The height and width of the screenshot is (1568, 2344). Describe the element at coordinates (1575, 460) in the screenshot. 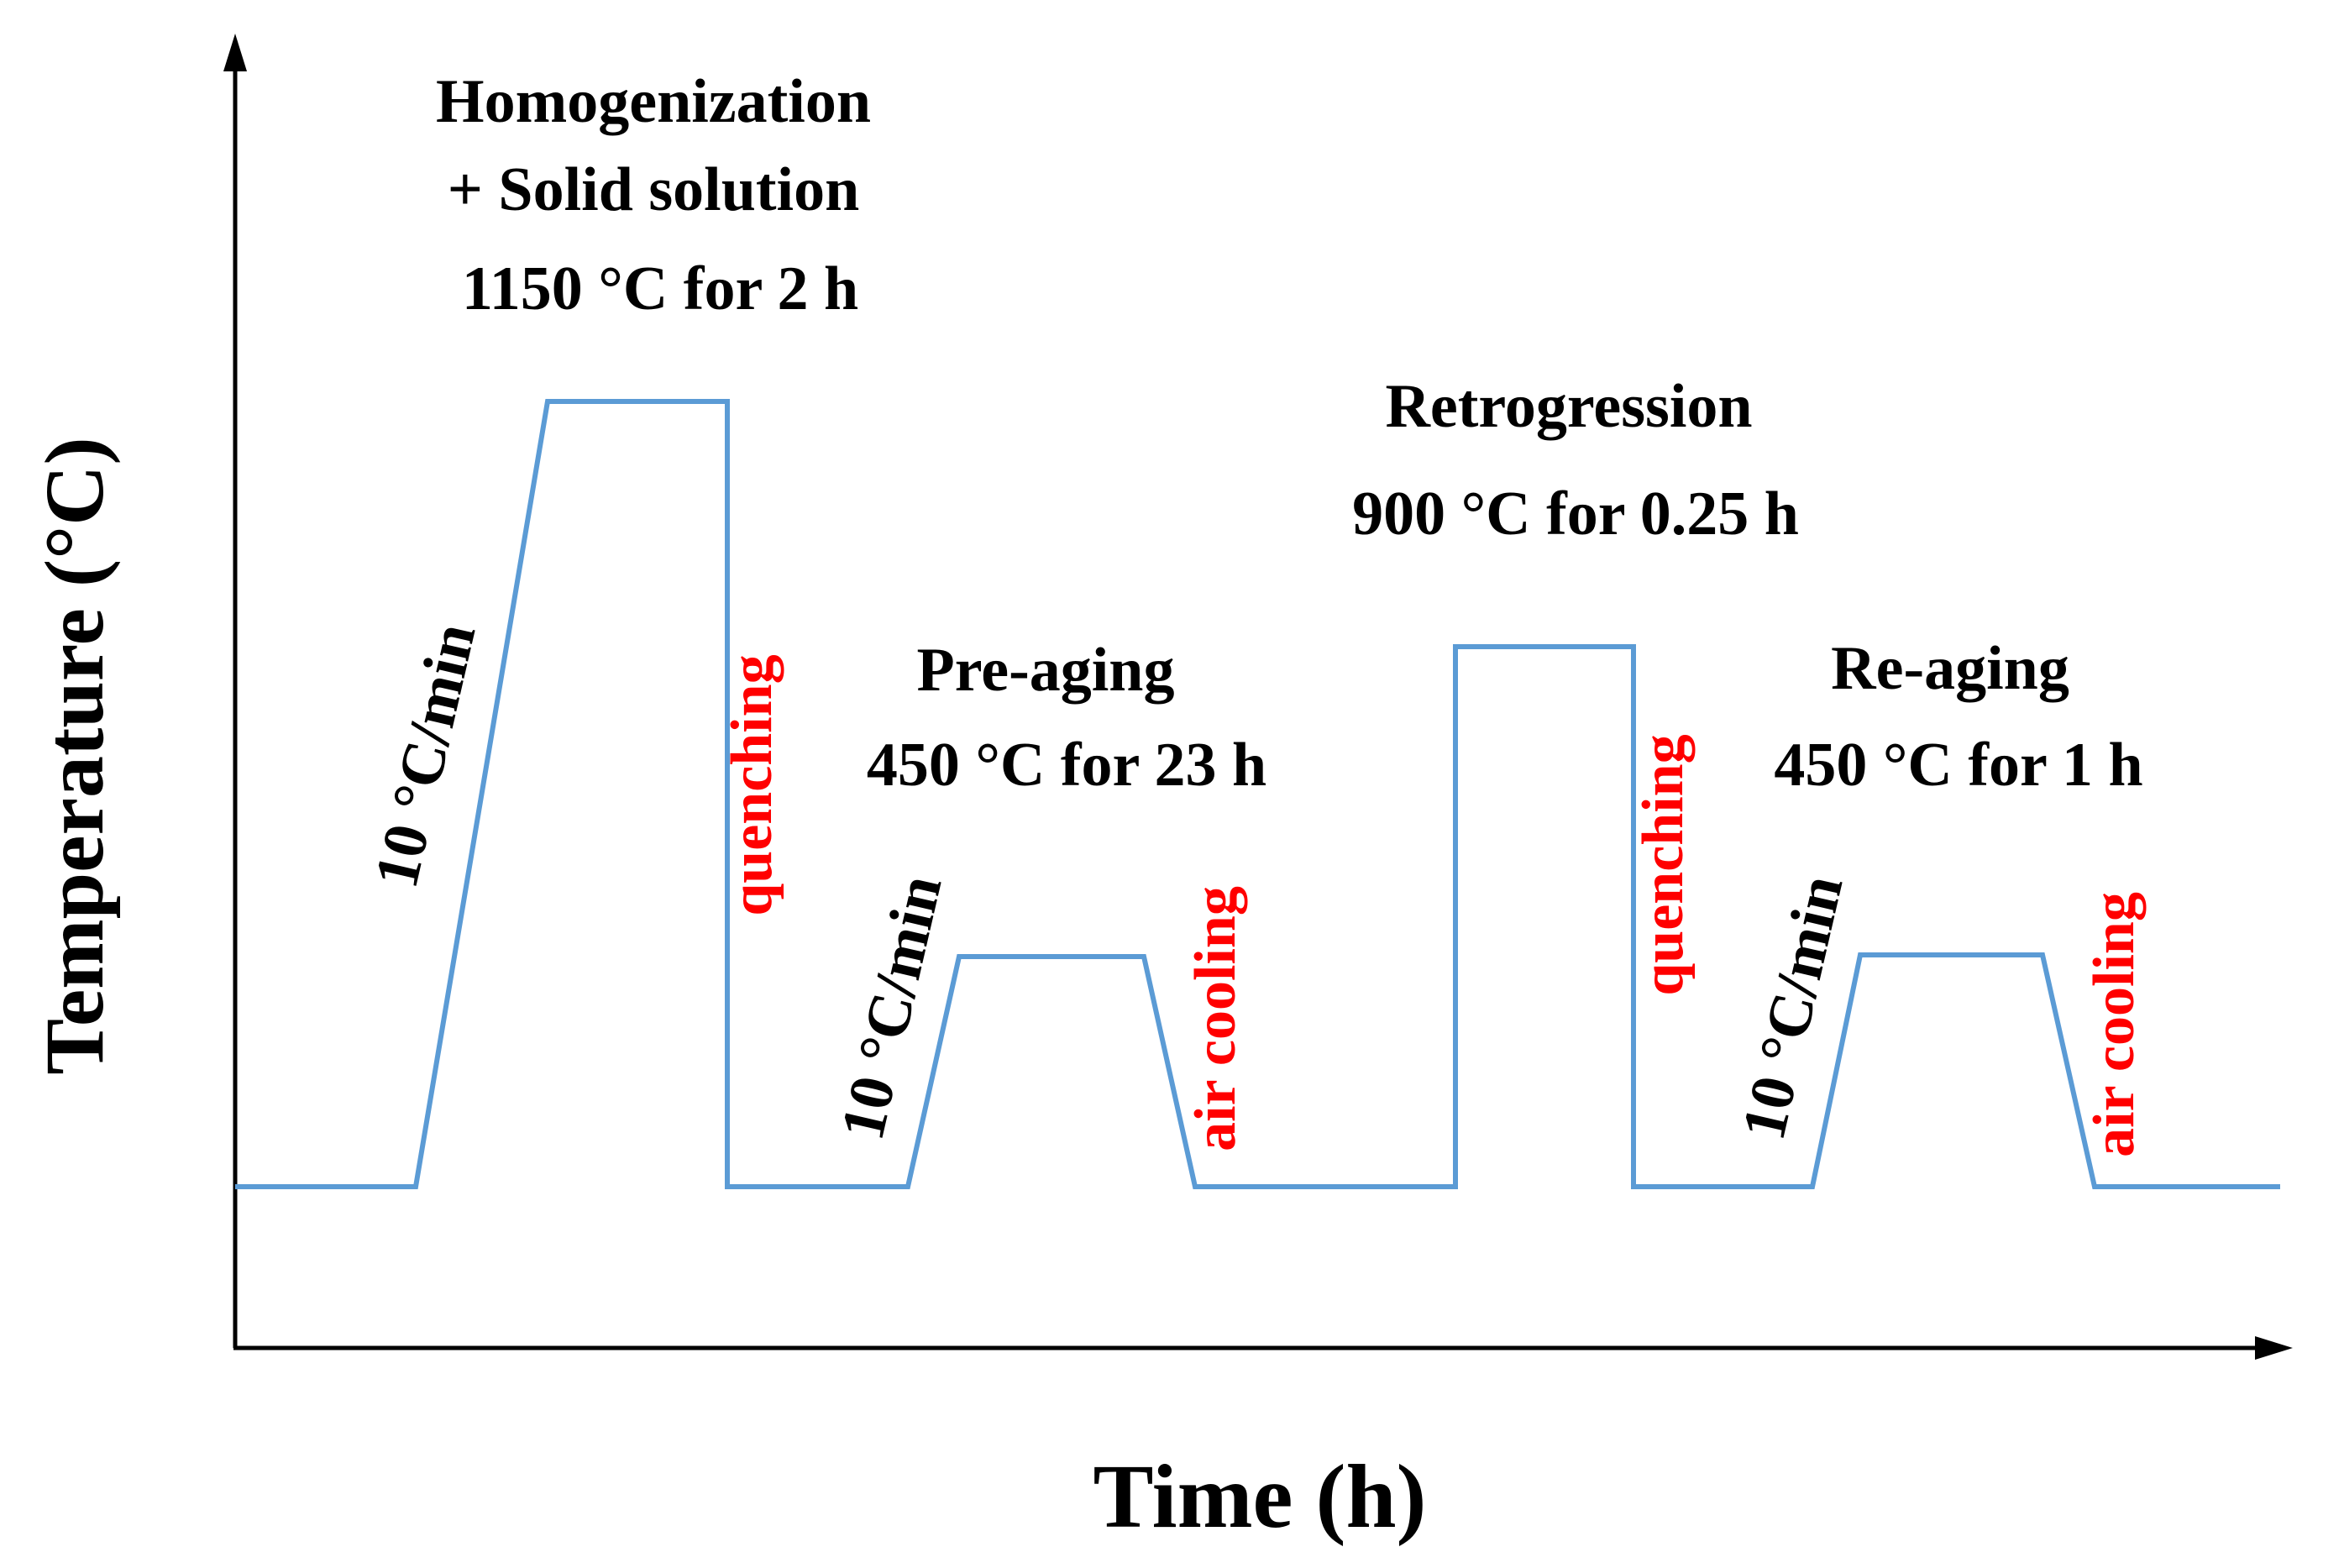

I see `retrogression-label: Retrogression 900 °C for 0.25 h` at that location.